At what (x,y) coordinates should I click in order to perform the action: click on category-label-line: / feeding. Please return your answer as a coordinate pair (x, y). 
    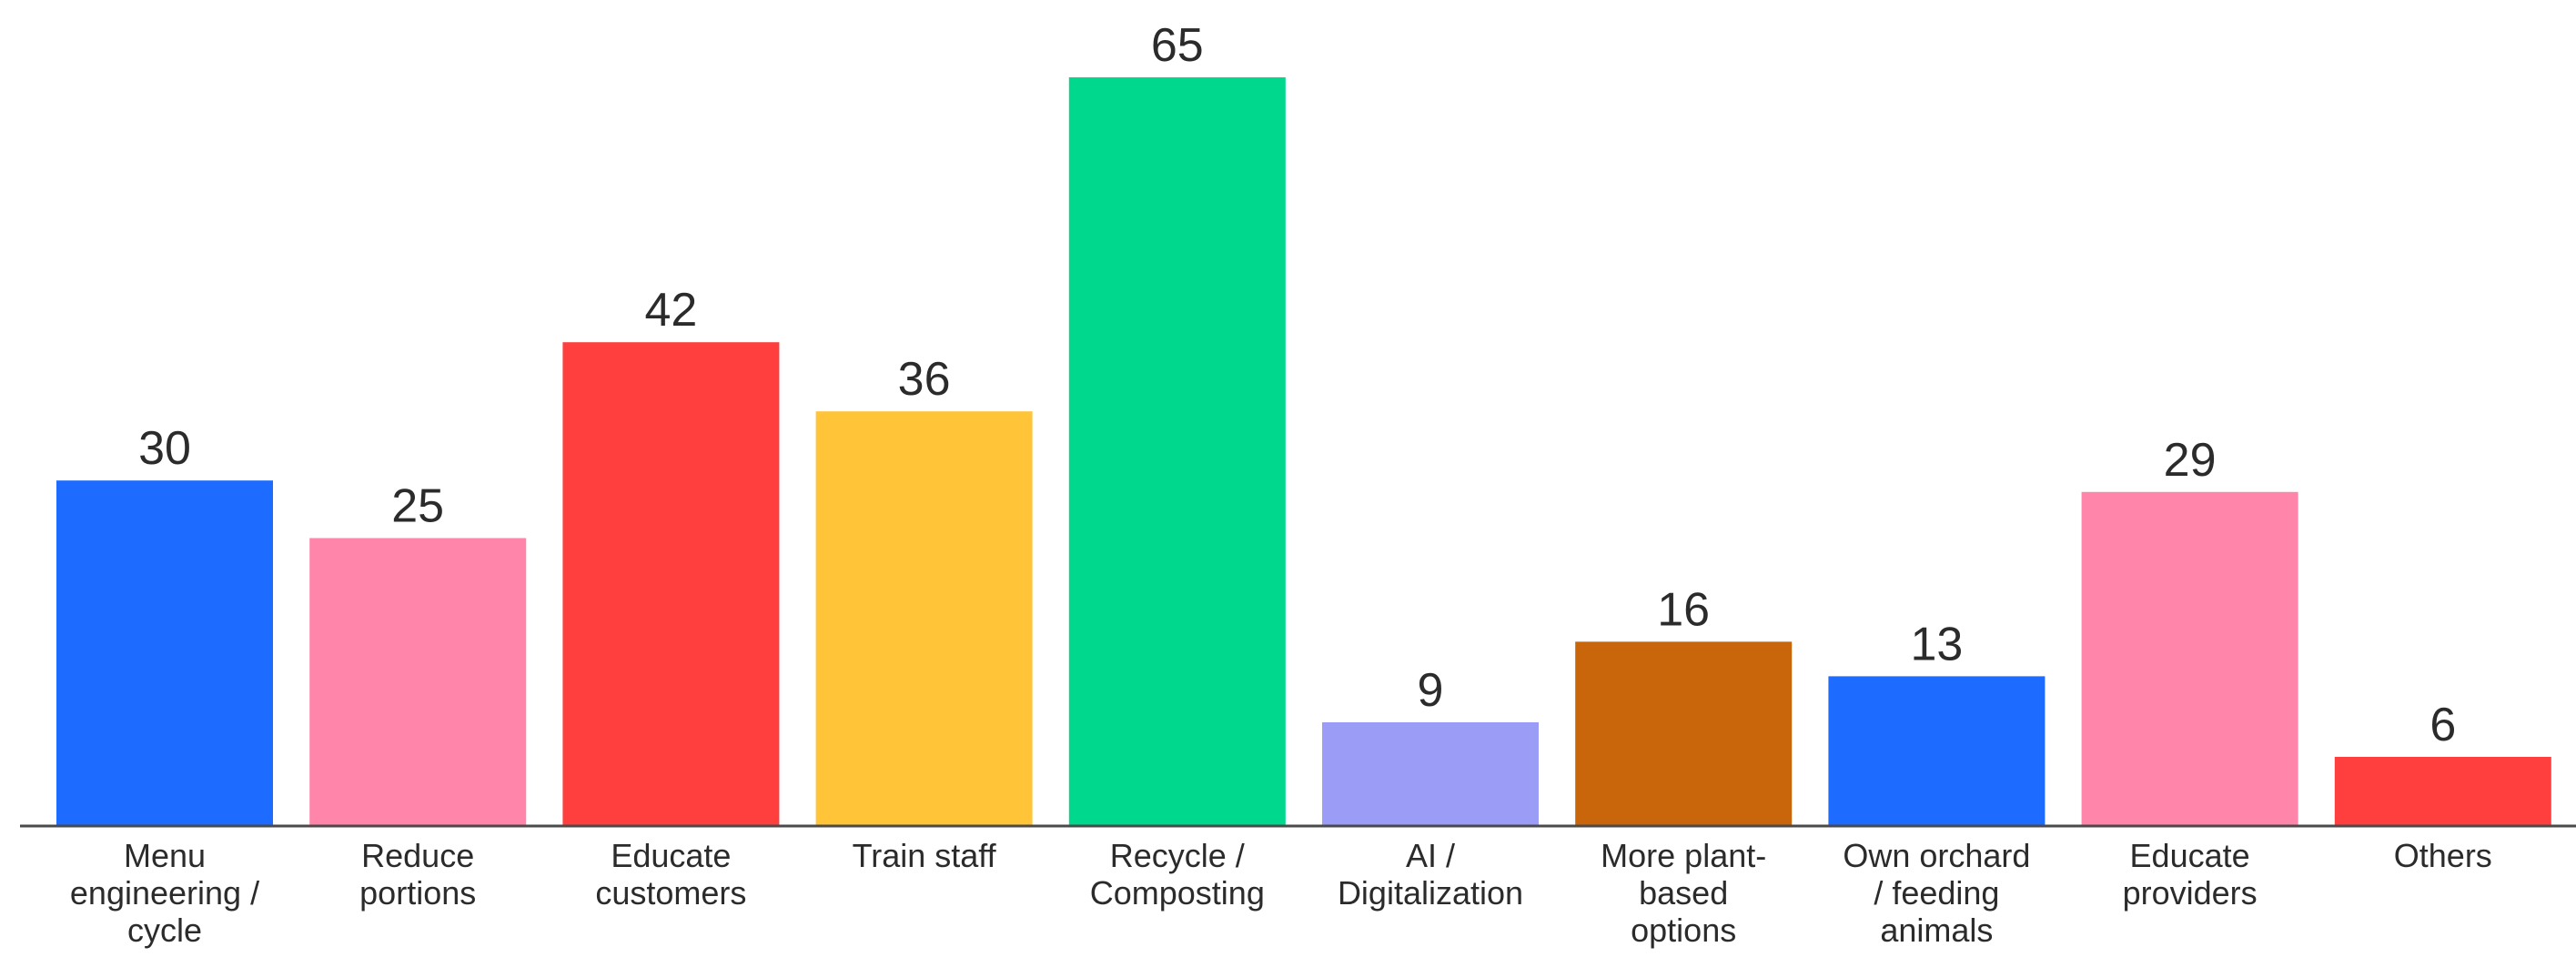
    Looking at the image, I should click on (1936, 893).